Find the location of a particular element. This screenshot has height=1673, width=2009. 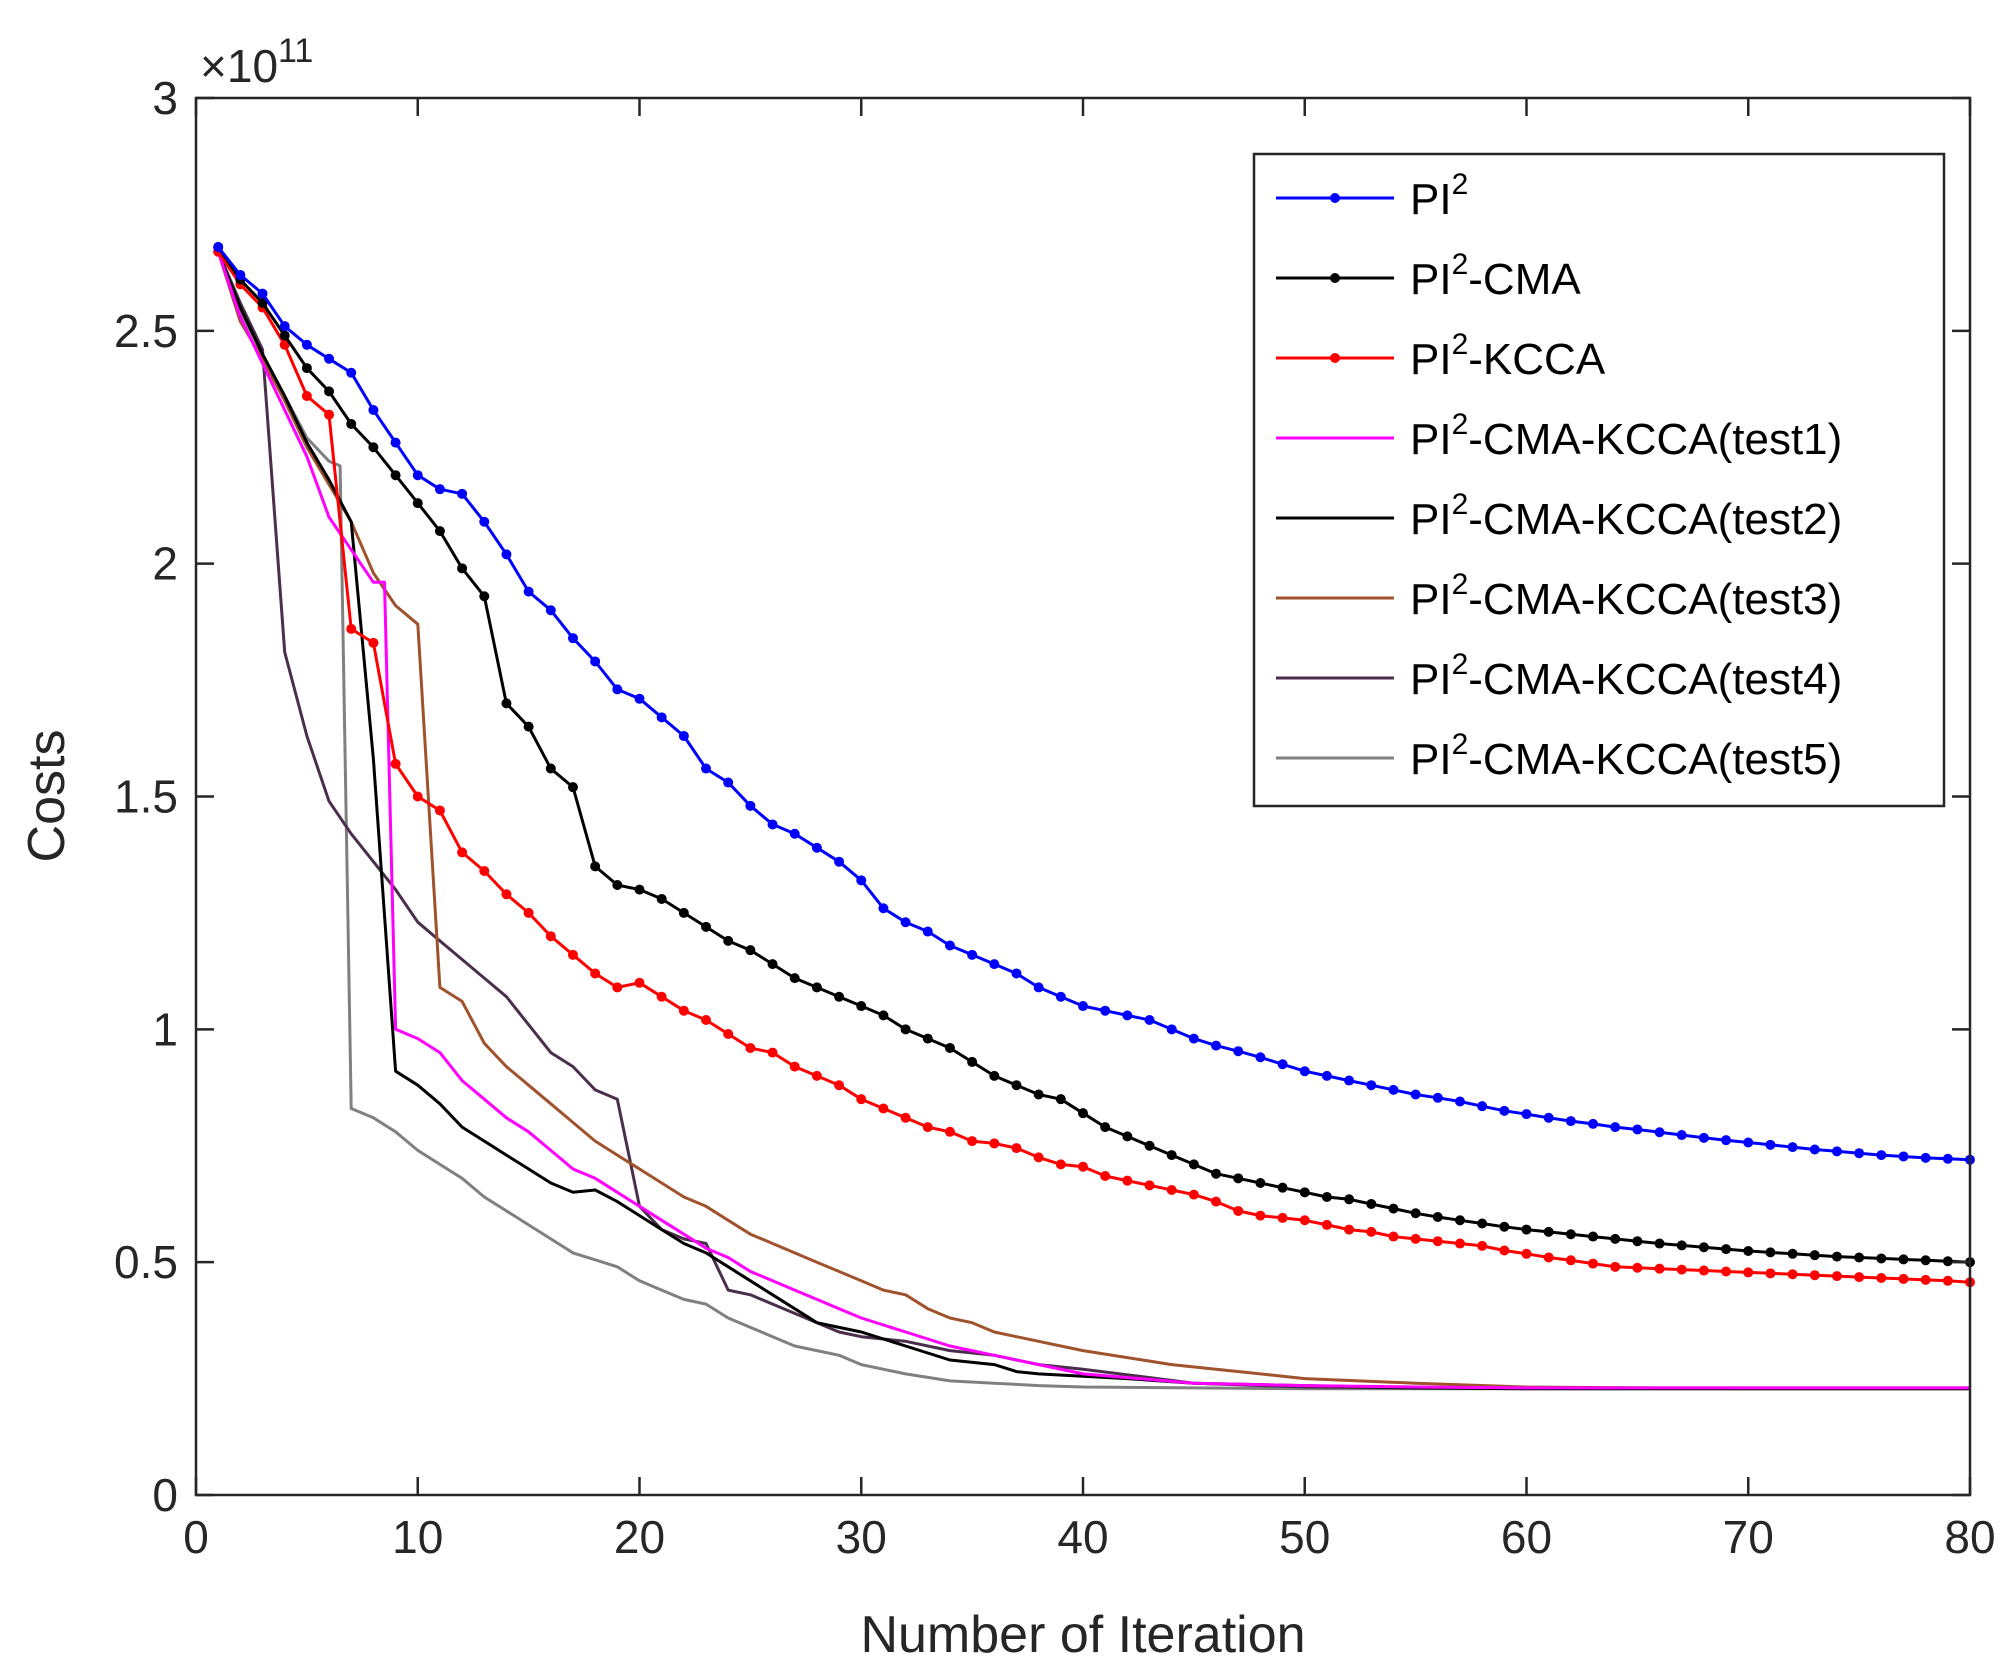

legend-item-6: PI2-CMA-KCCA(test3) is located at coordinates (1559, 596).